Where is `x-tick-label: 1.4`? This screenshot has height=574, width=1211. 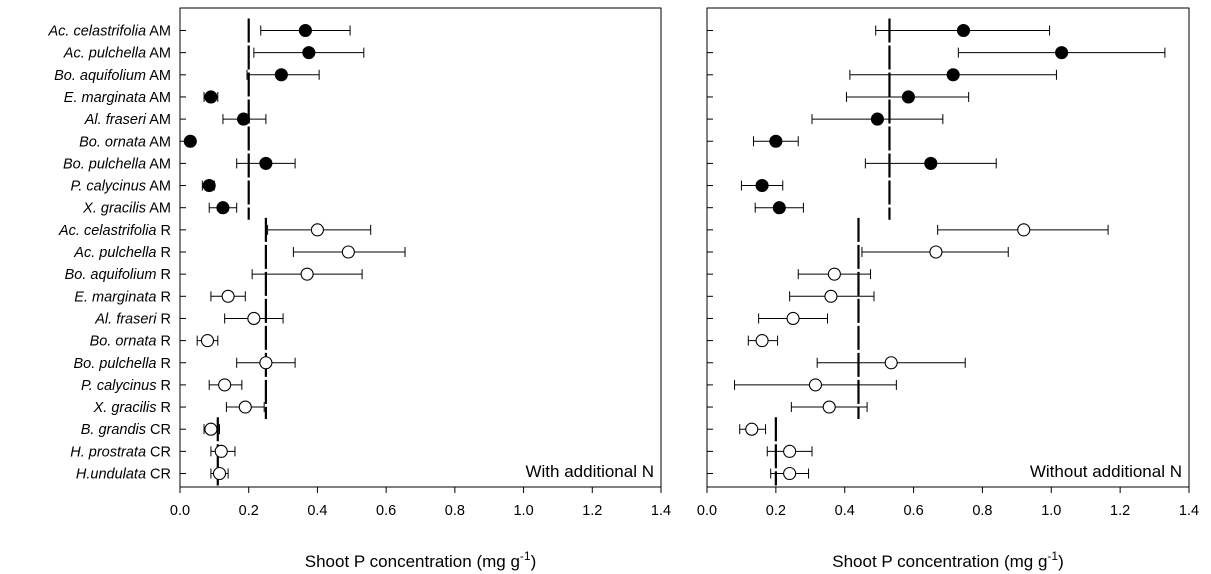
x-tick-label: 1.4 is located at coordinates (661, 511).